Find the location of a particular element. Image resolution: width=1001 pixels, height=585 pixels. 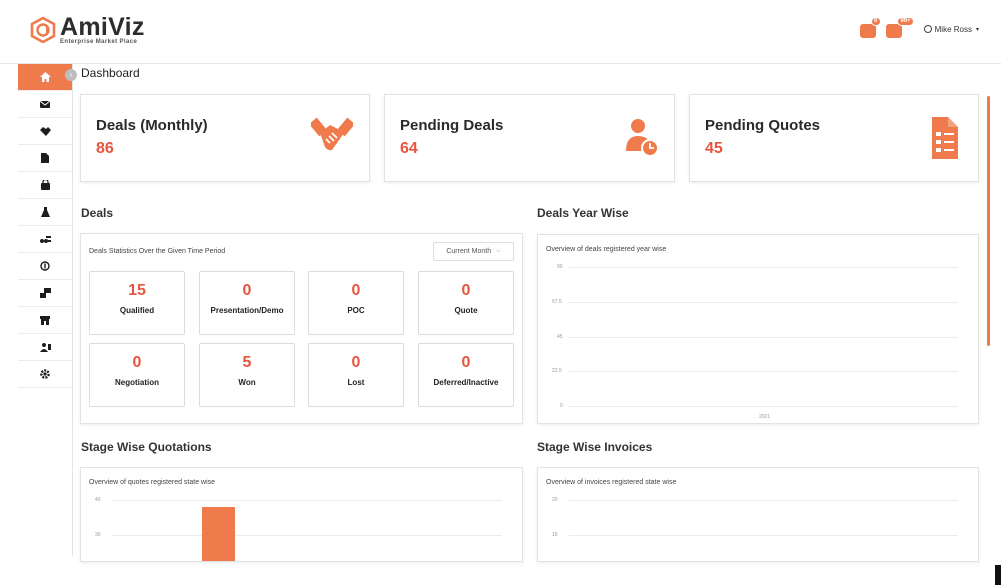

deal-stage-label: Negotiation is located at coordinates (137, 382).